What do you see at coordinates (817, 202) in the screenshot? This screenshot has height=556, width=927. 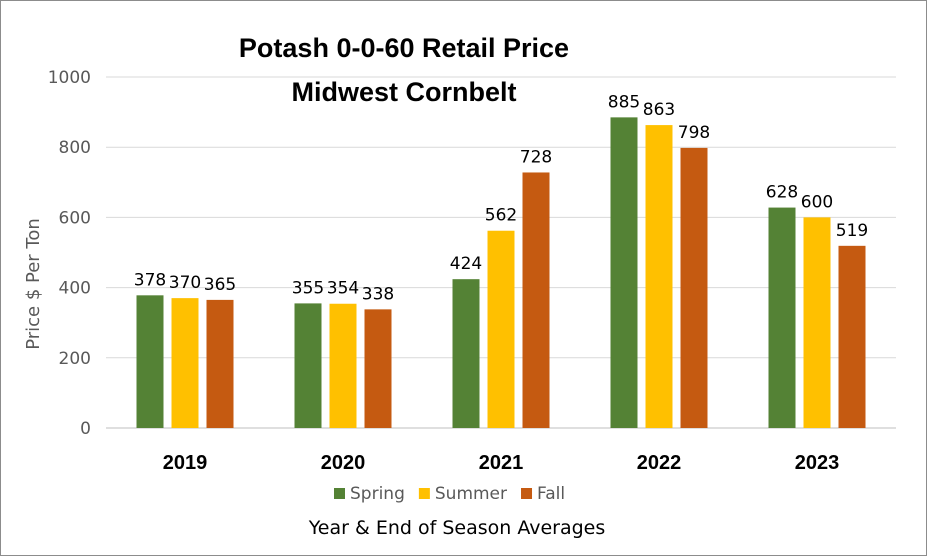 I see `data-label-summer-2023: 600` at bounding box center [817, 202].